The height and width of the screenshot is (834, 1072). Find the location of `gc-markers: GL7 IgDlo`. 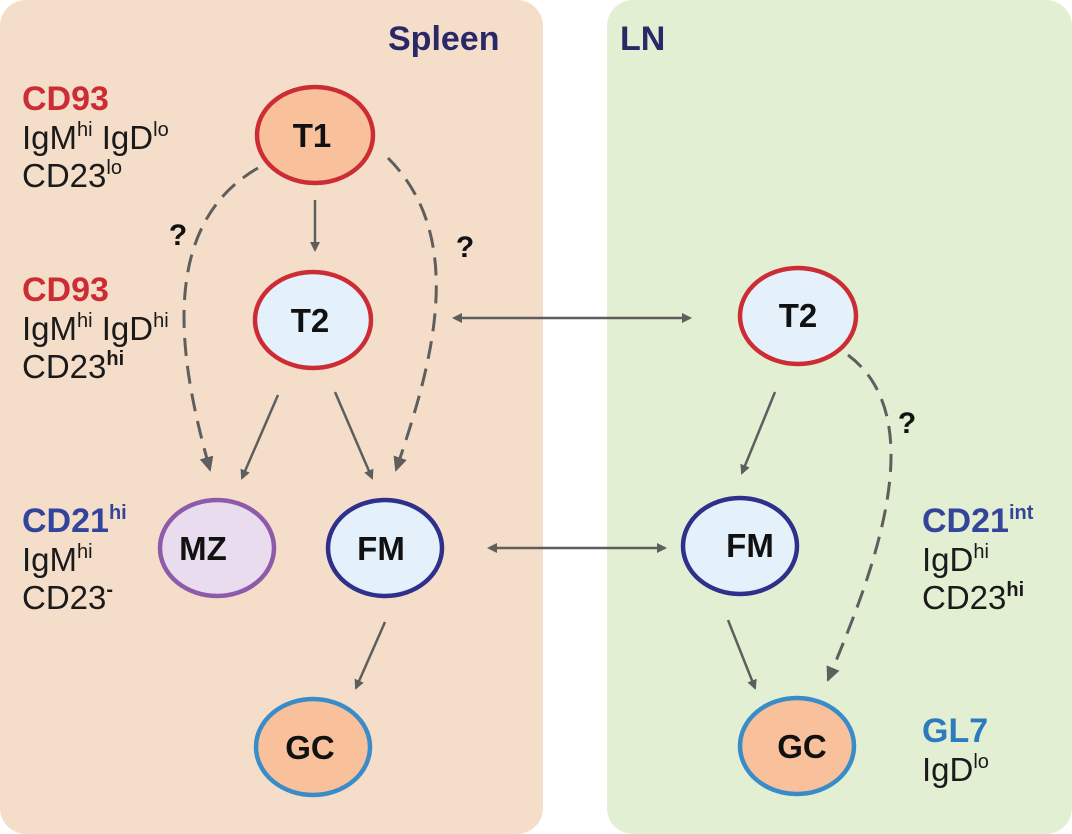

gc-markers: GL7 IgDlo is located at coordinates (955, 750).